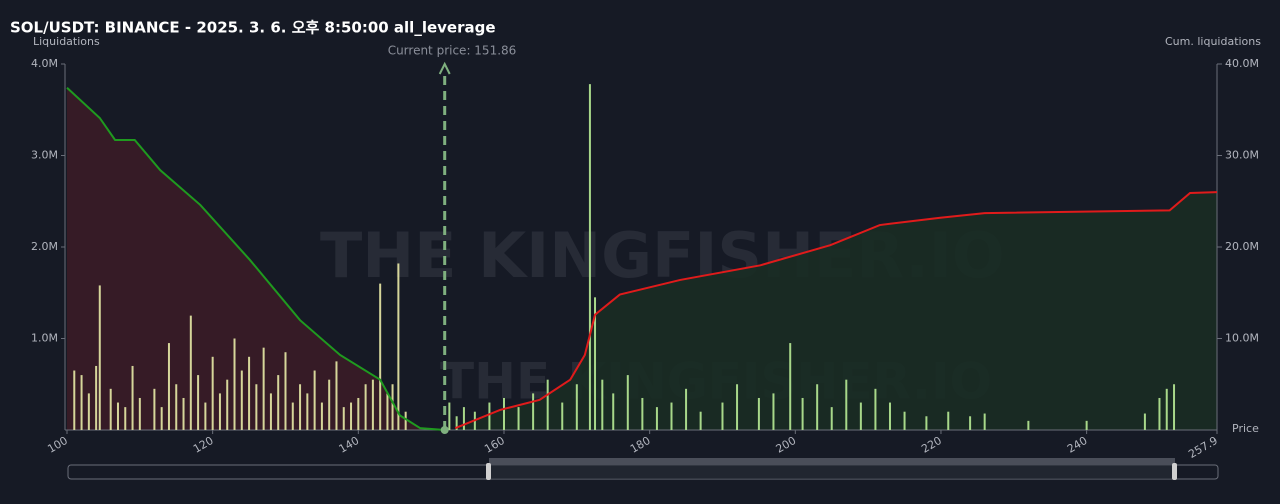 This screenshot has height=504, width=1280. What do you see at coordinates (452, 51) in the screenshot?
I see `current-price-label: Current price: 151.86` at bounding box center [452, 51].